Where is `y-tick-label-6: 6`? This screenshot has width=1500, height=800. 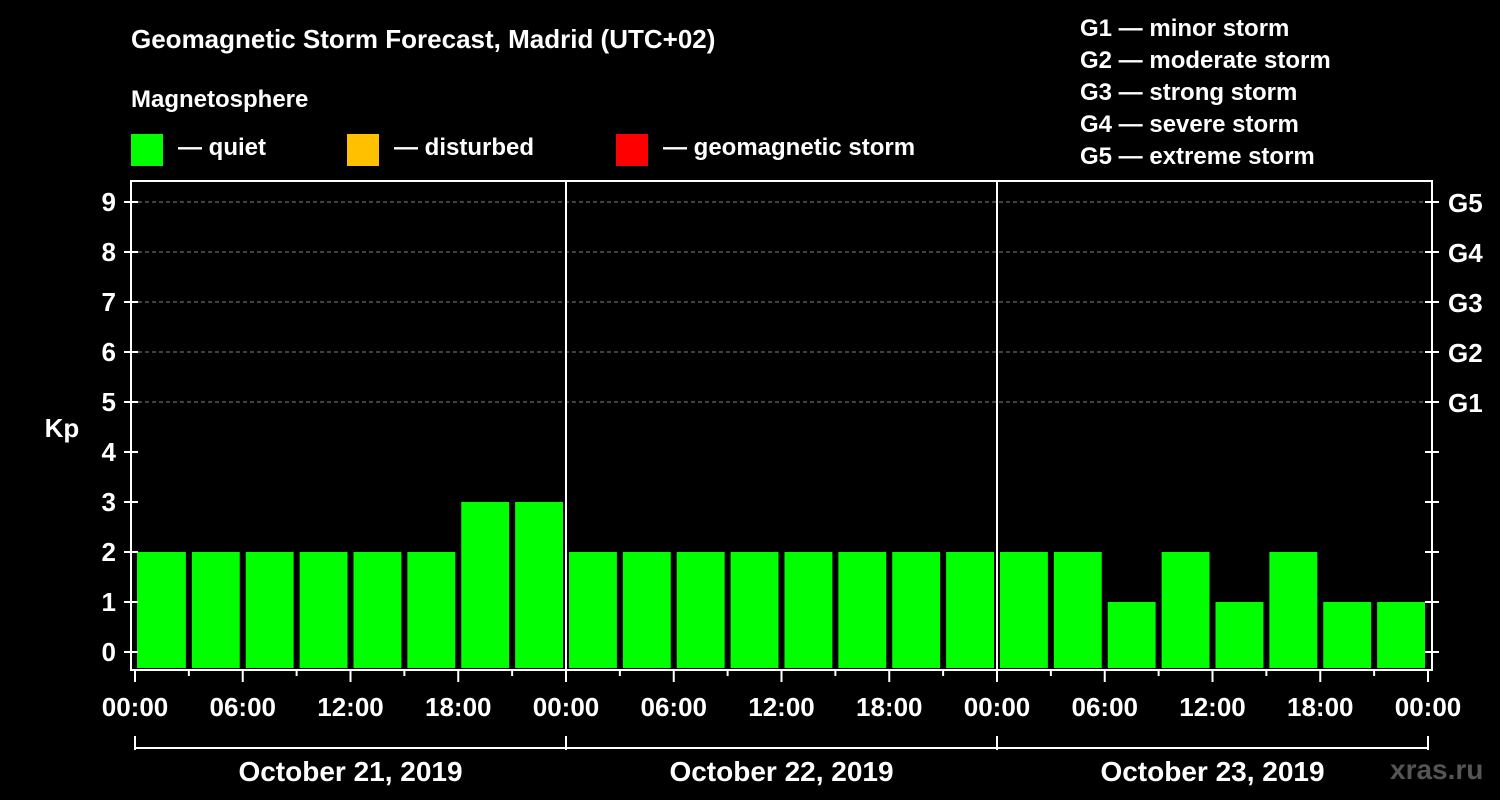
y-tick-label-6: 6 is located at coordinates (109, 352).